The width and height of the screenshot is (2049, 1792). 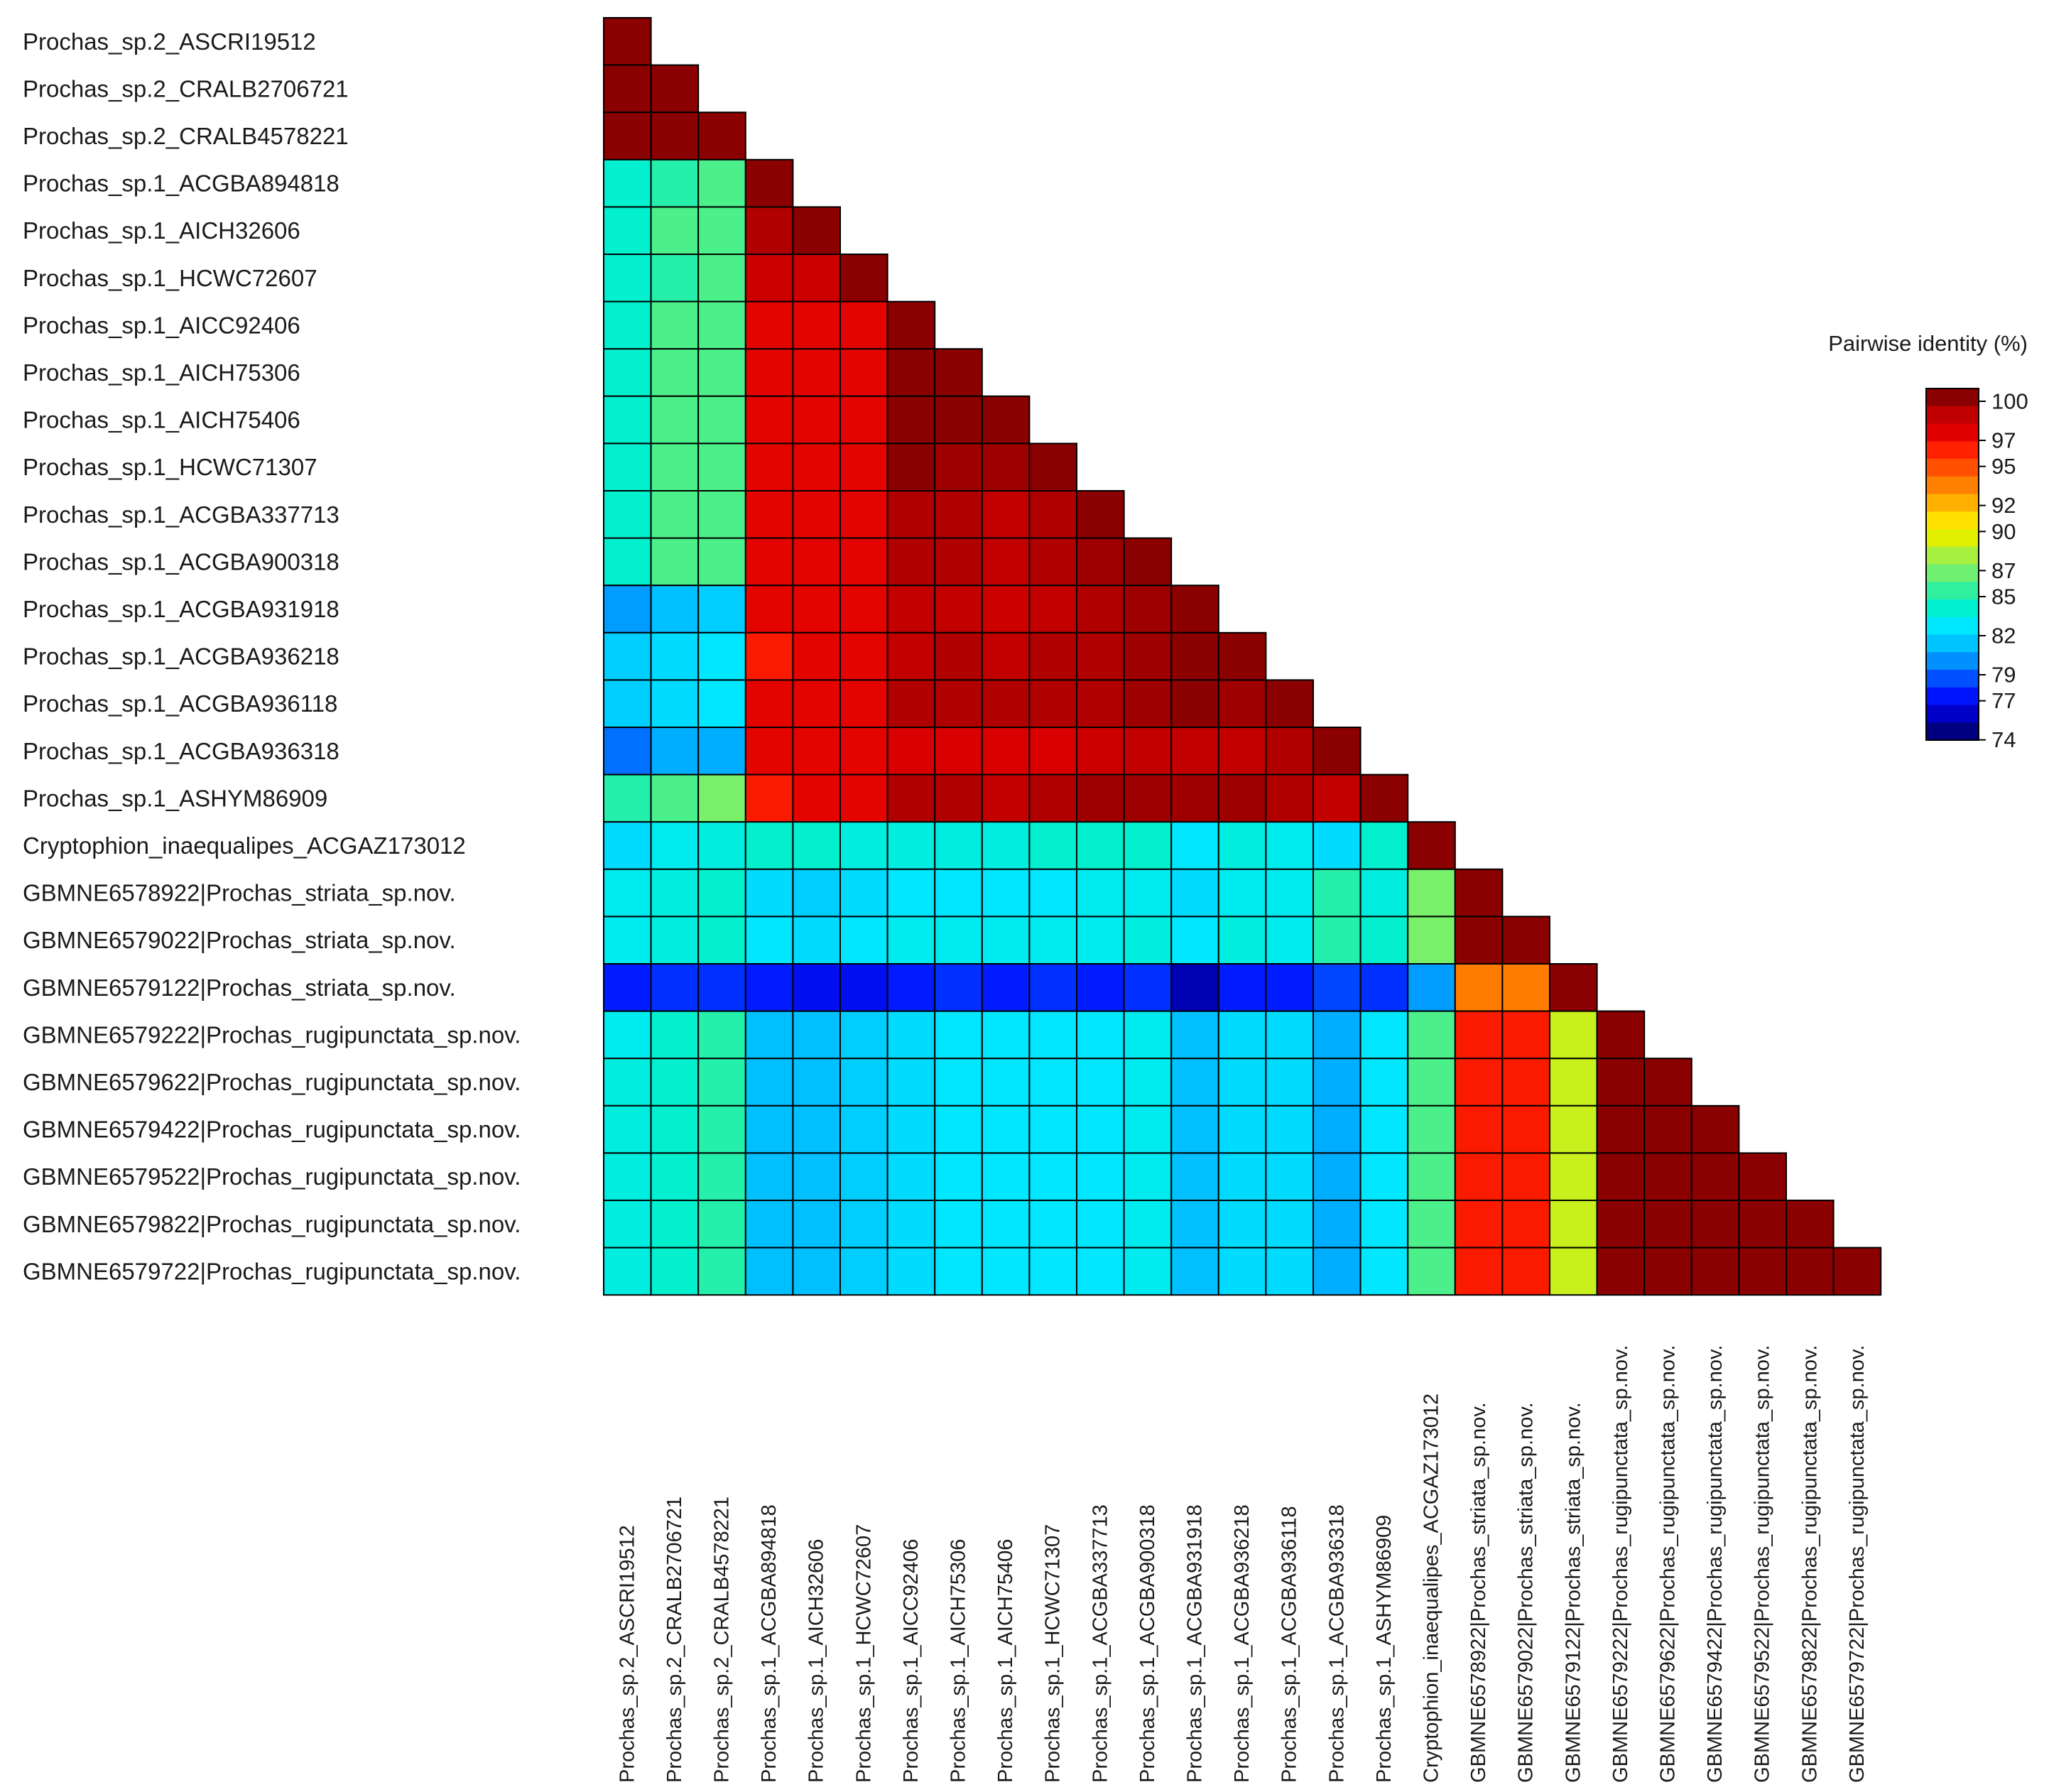 What do you see at coordinates (1952, 565) in the screenshot?
I see `legend-frame` at bounding box center [1952, 565].